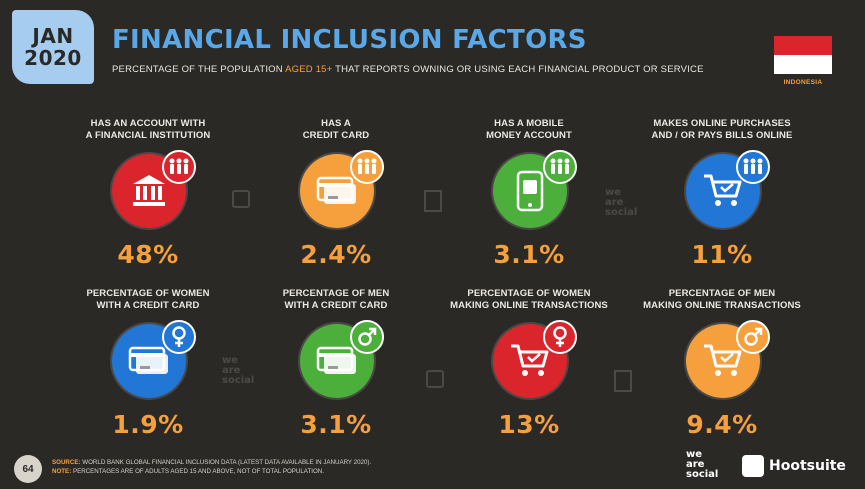 The image size is (865, 489). What do you see at coordinates (336, 254) in the screenshot?
I see `factor-value: 2.4%` at bounding box center [336, 254].